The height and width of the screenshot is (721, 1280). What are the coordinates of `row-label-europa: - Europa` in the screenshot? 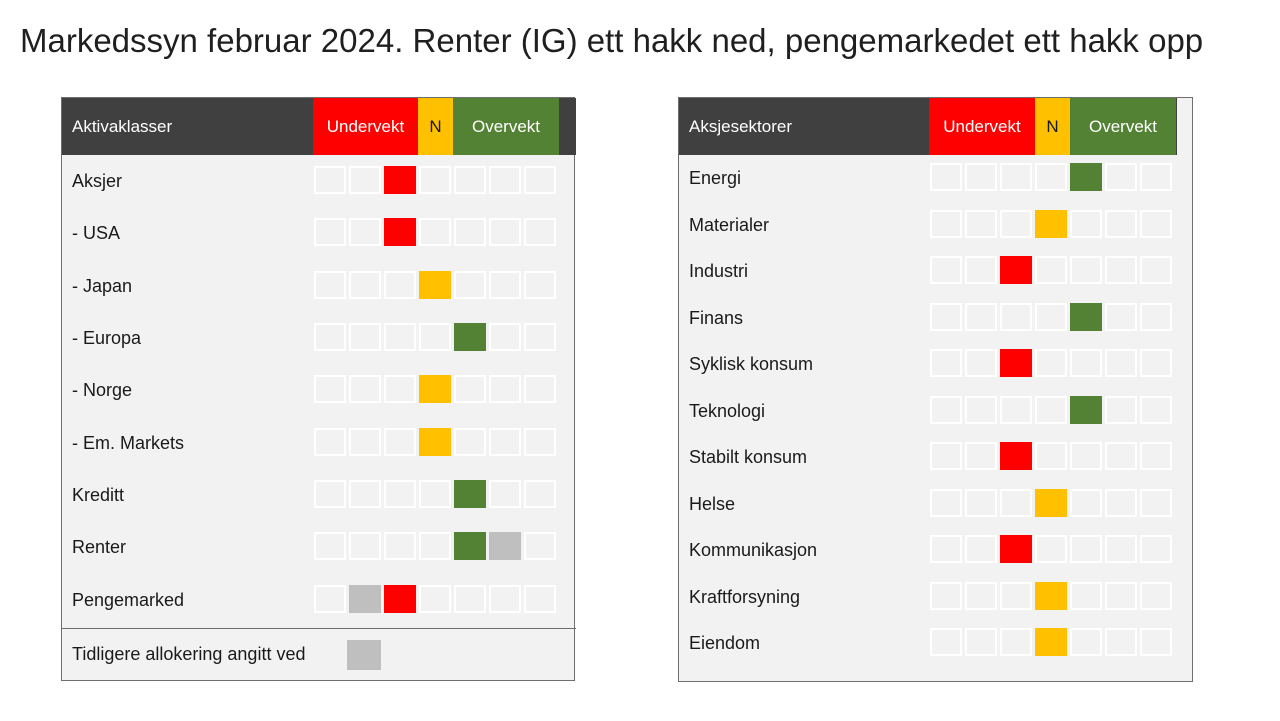 It's located at (107, 338).